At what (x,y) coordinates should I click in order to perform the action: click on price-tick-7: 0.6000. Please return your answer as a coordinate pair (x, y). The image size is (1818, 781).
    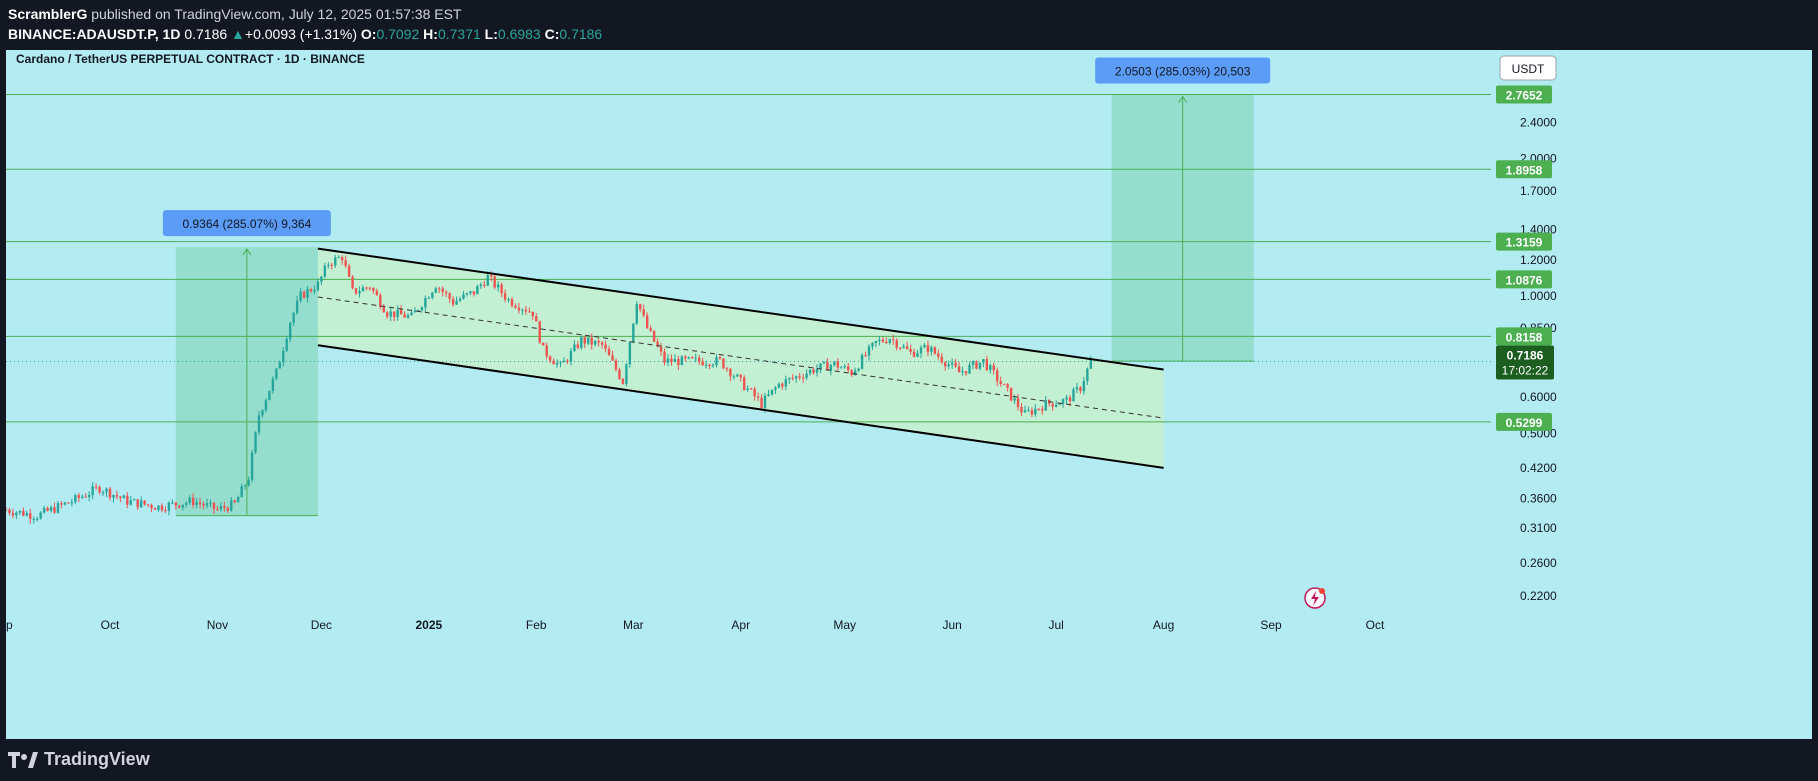
    Looking at the image, I should click on (1538, 397).